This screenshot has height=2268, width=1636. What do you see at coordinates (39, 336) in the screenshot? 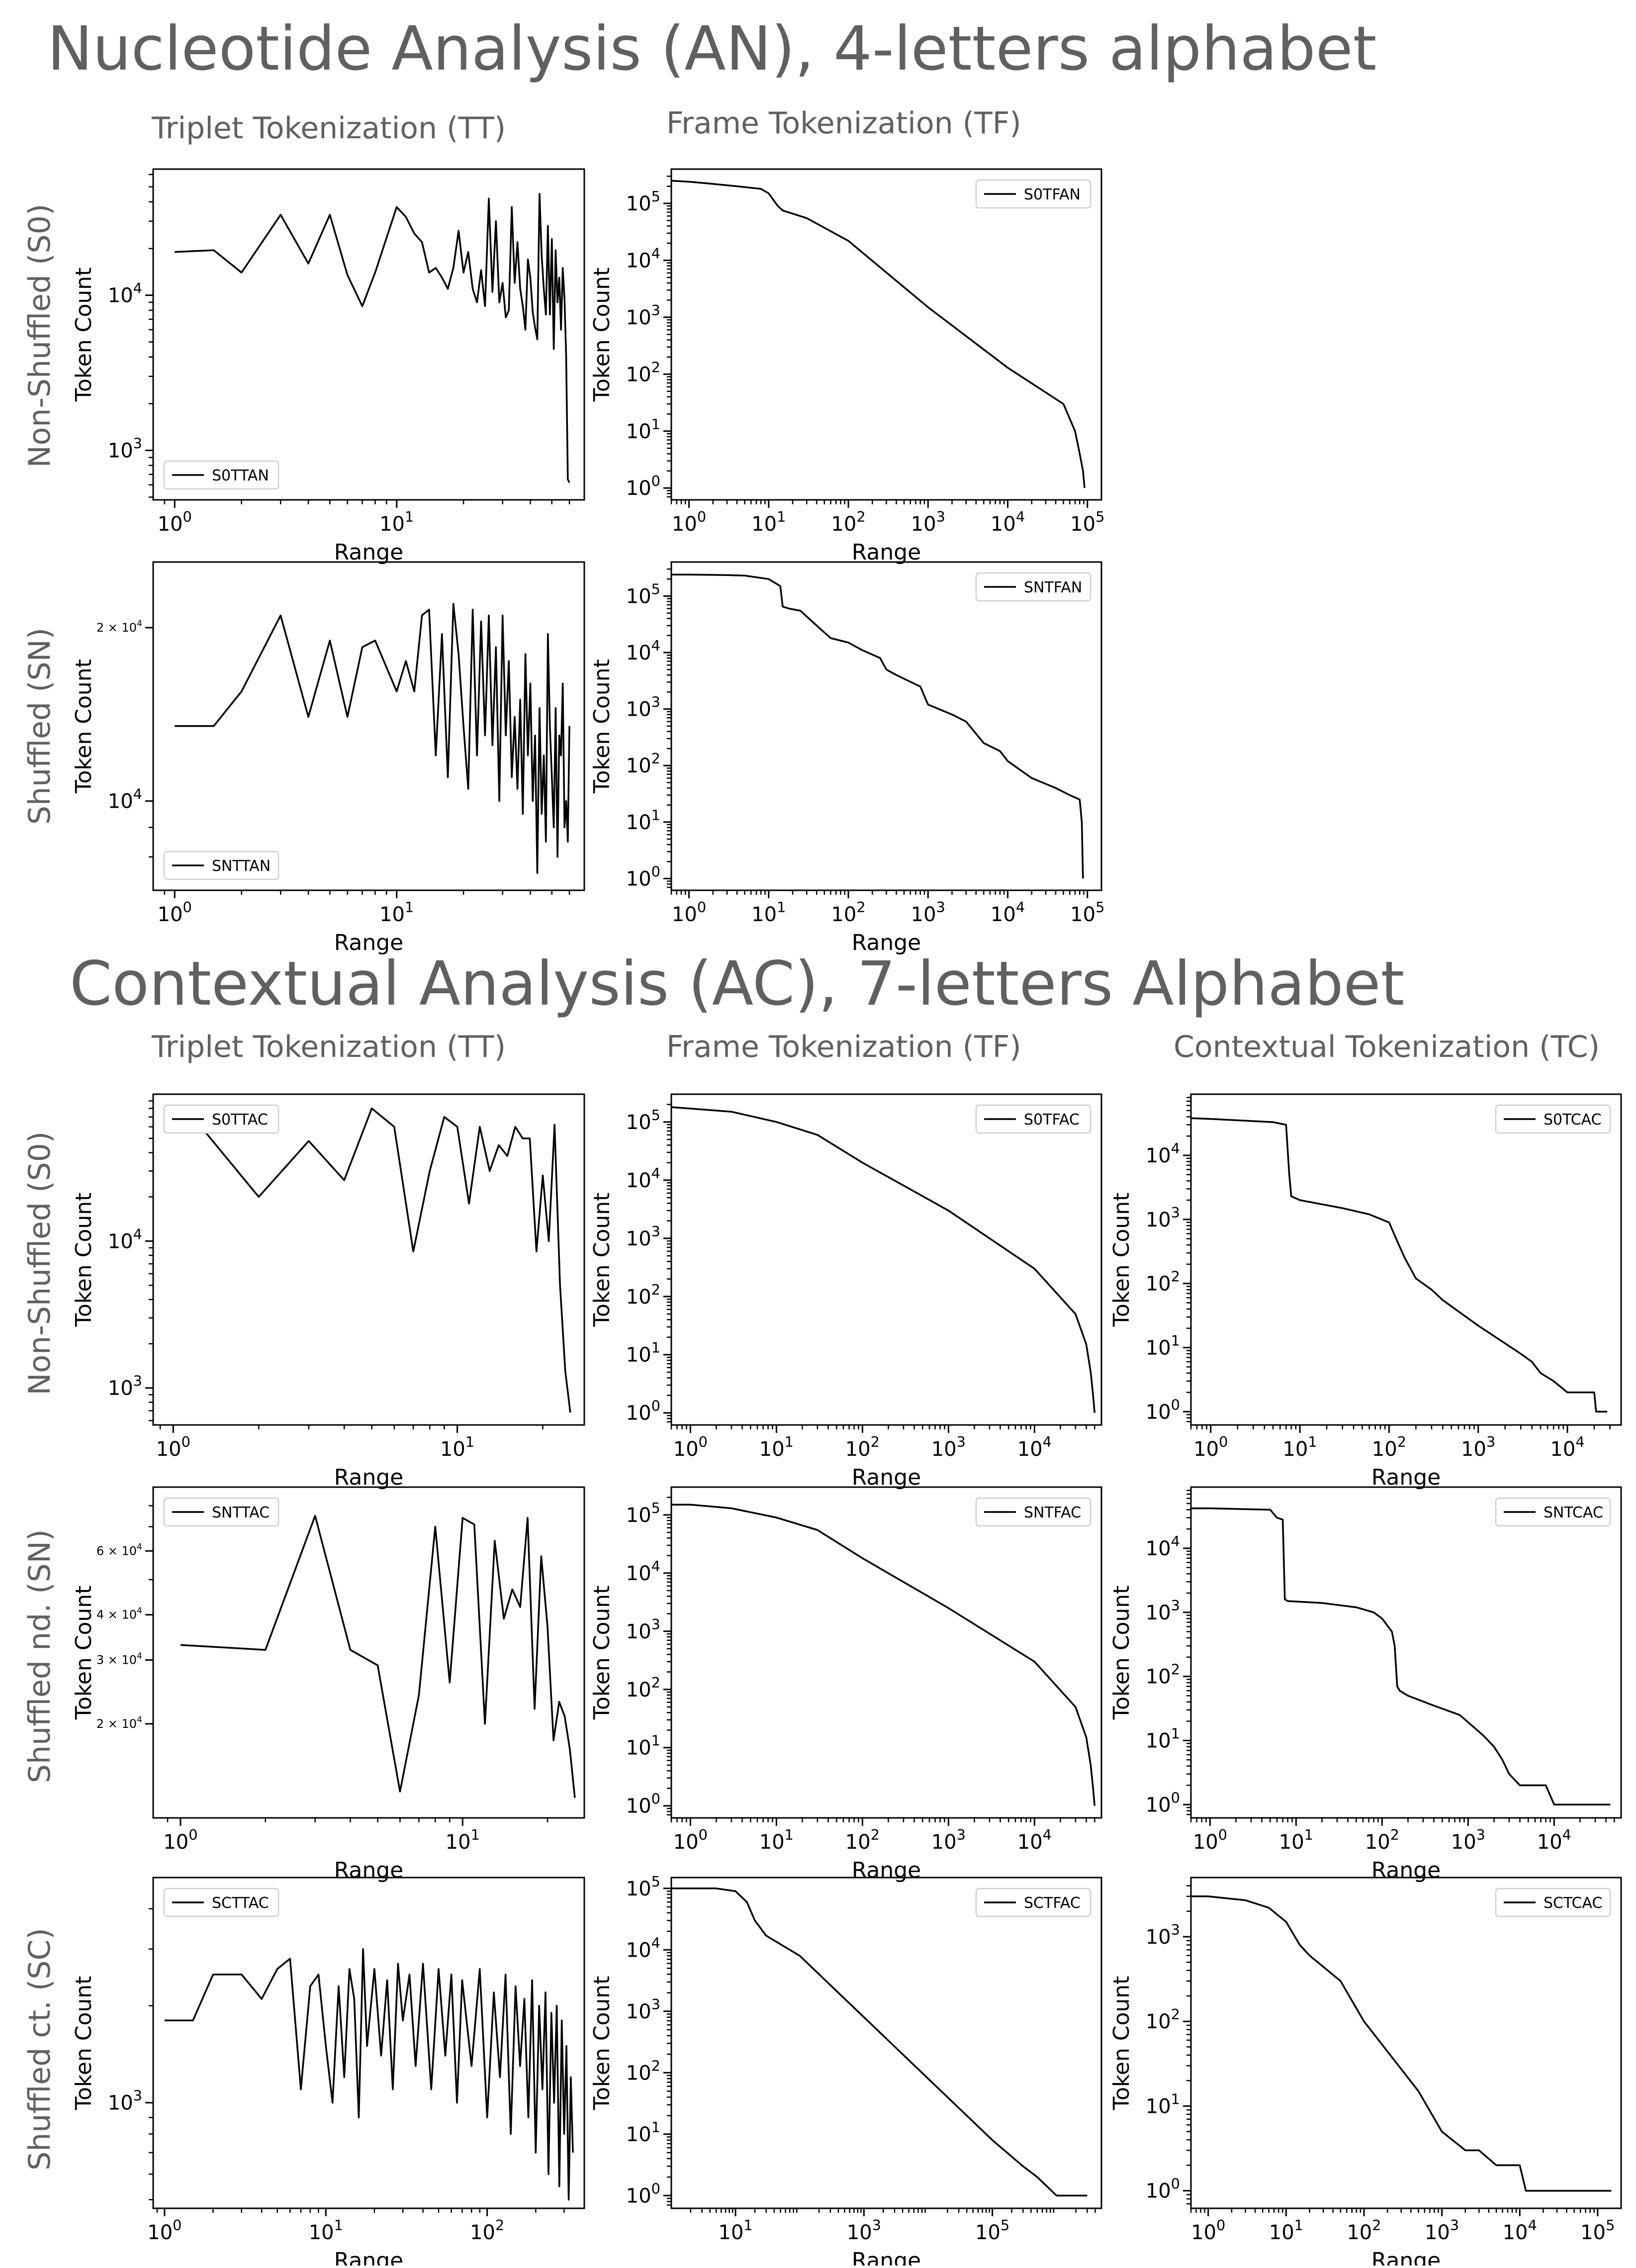
I see `row-label-an-s0: Non-Shuffled (S0)` at bounding box center [39, 336].